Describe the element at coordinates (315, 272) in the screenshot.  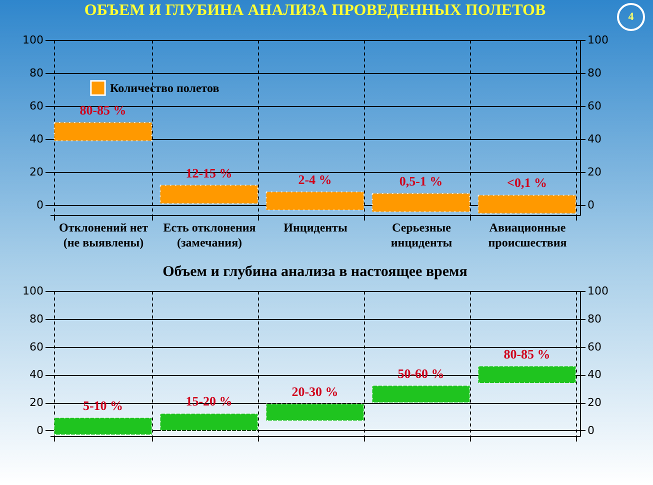
I see `chart-title: Объем и глубина анализа в настоящее время` at that location.